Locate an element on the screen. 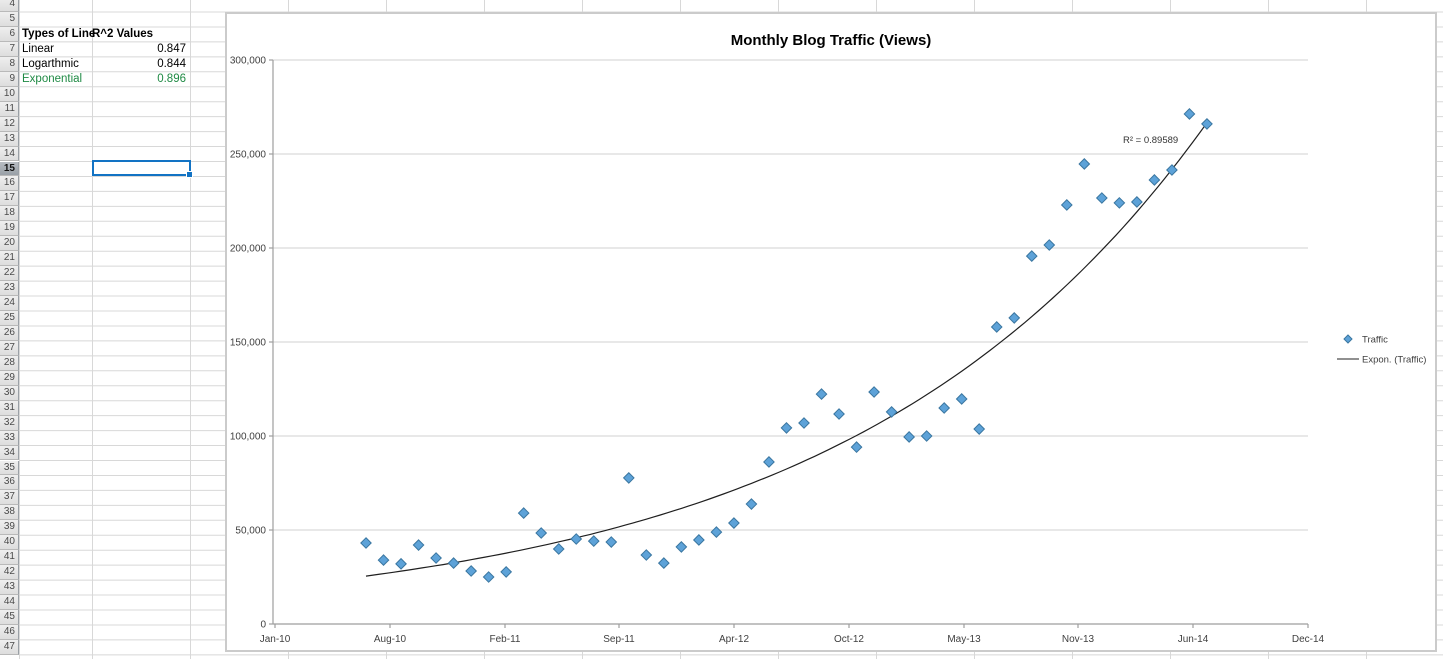 The width and height of the screenshot is (1443, 659). chart-title: Monthly Blog Traffic (Views) is located at coordinates (831, 40).